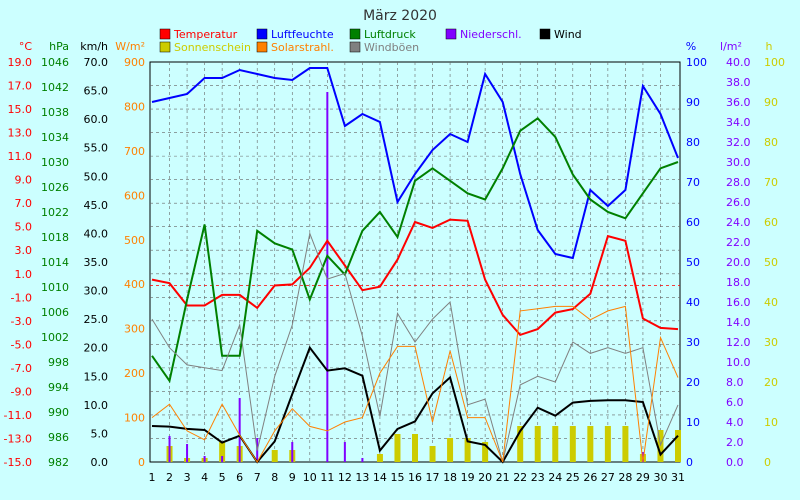  What do you see at coordinates (691, 46) in the screenshot?
I see `axis-unit-humidity: %` at bounding box center [691, 46].